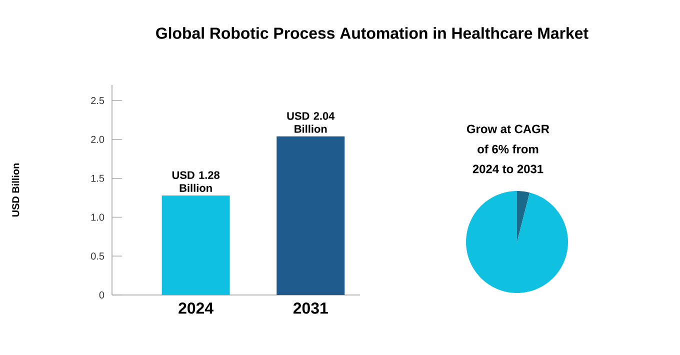 This screenshot has height=355, width=680. What do you see at coordinates (508, 129) in the screenshot?
I see `text: Grow at CAGR` at bounding box center [508, 129].